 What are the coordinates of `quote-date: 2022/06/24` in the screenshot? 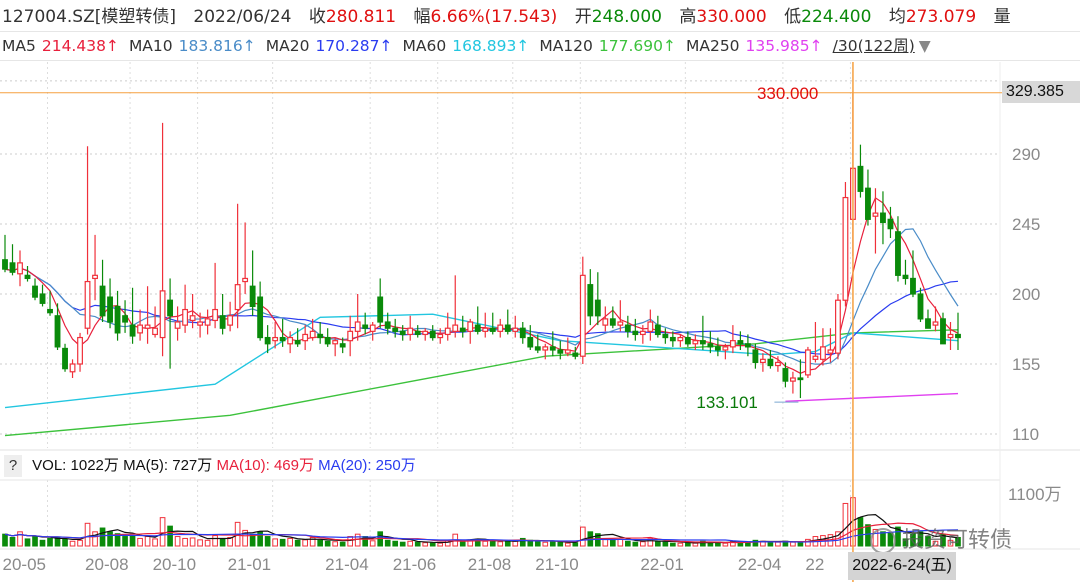 It's located at (242, 17).